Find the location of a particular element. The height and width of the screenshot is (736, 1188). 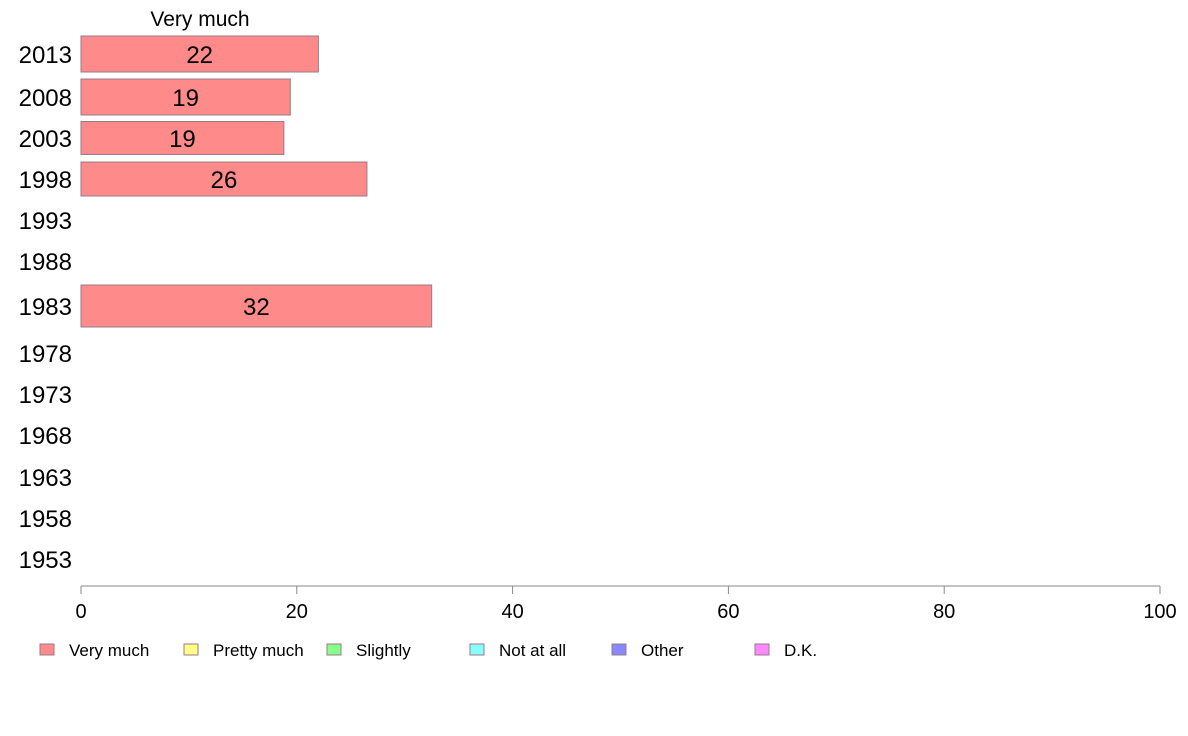

x-tick-label: 0 is located at coordinates (80, 612).